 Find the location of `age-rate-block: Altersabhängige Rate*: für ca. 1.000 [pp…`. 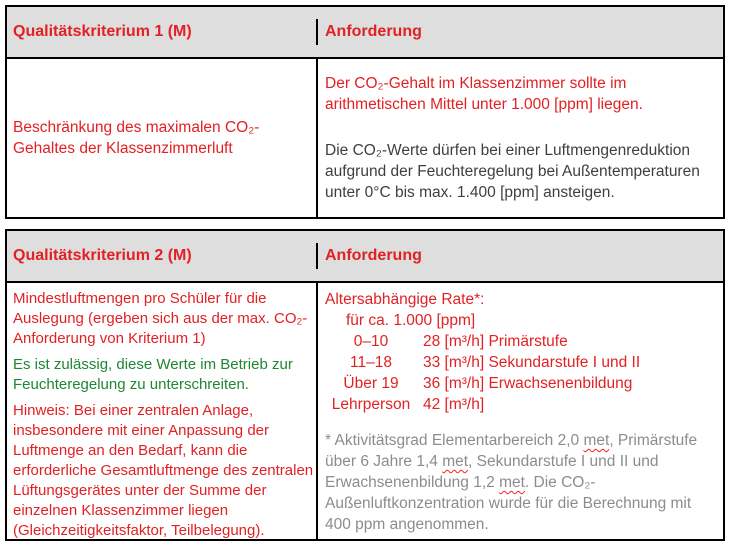

age-rate-block: Altersabhängige Rate*: für ca. 1.000 [pp… is located at coordinates (521, 352).